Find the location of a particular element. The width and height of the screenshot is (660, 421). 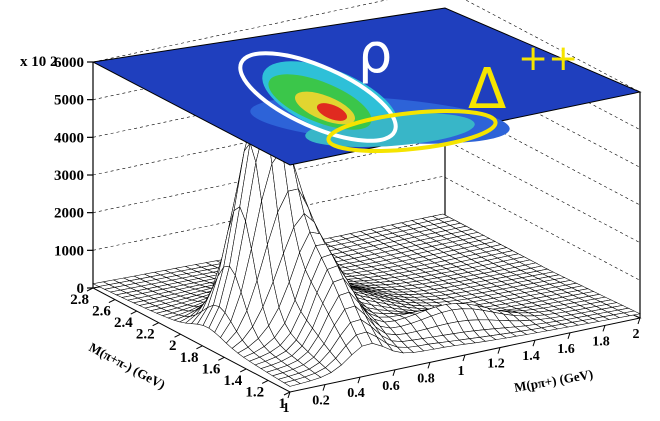

contour-red is located at coordinates (332, 112).